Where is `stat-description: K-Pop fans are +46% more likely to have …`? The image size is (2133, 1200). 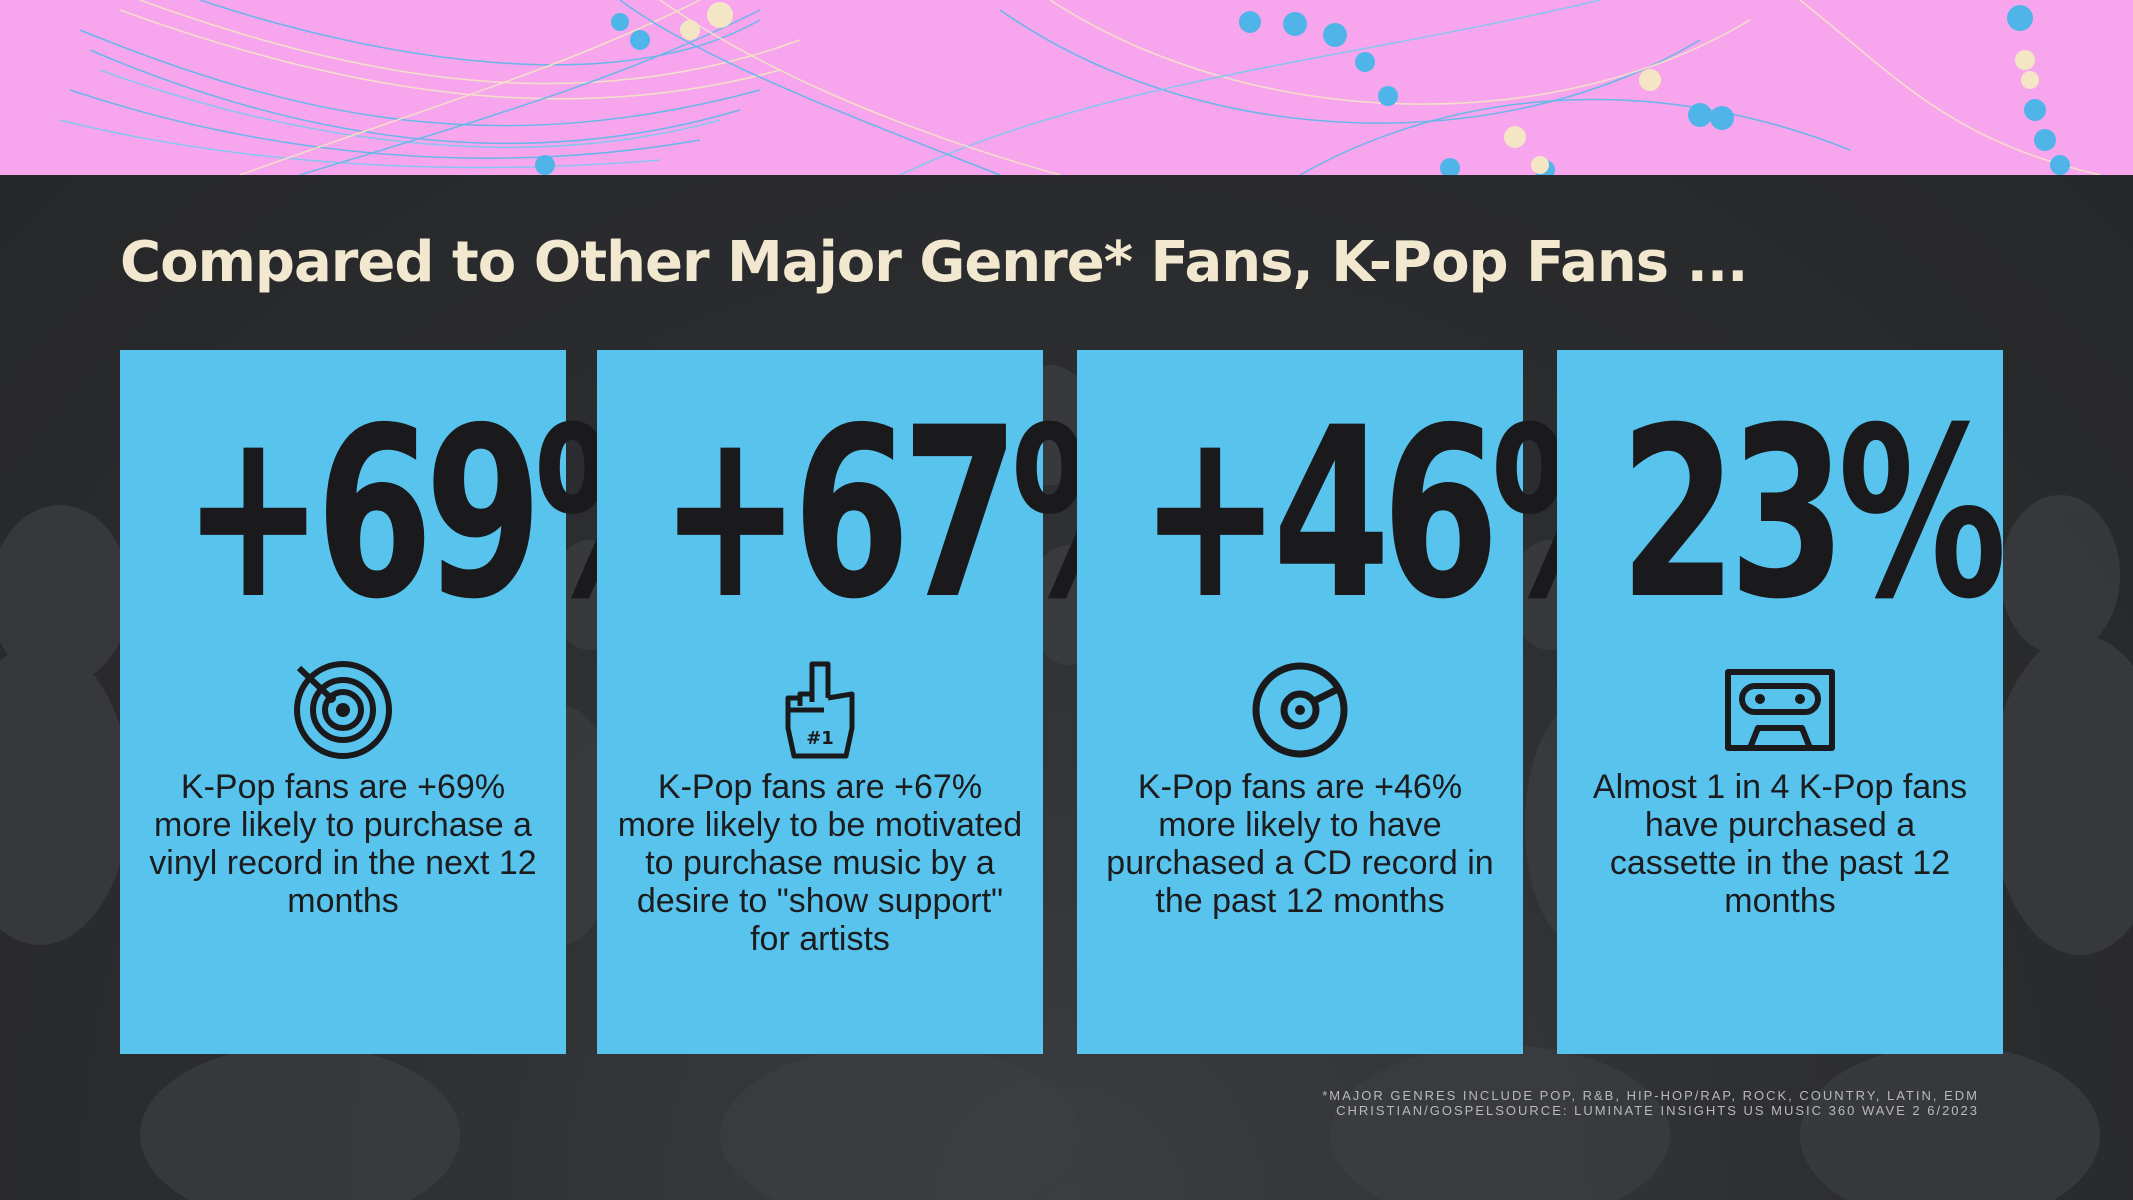
stat-description: K-Pop fans are +46% more likely to have … is located at coordinates (1300, 844).